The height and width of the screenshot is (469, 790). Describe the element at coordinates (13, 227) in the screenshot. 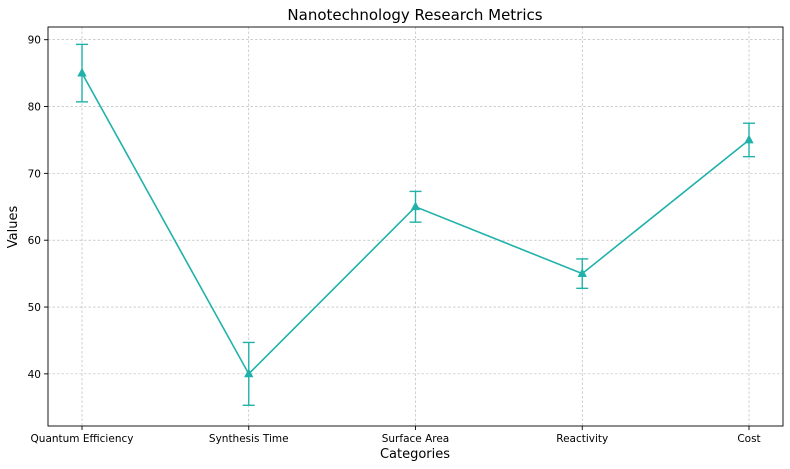

I see `y-axis-label: Values` at that location.